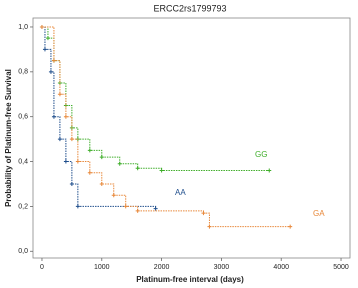 The width and height of the screenshot is (358, 288). What do you see at coordinates (162, 267) in the screenshot?
I see `x-tick-label: 2000` at bounding box center [162, 267].